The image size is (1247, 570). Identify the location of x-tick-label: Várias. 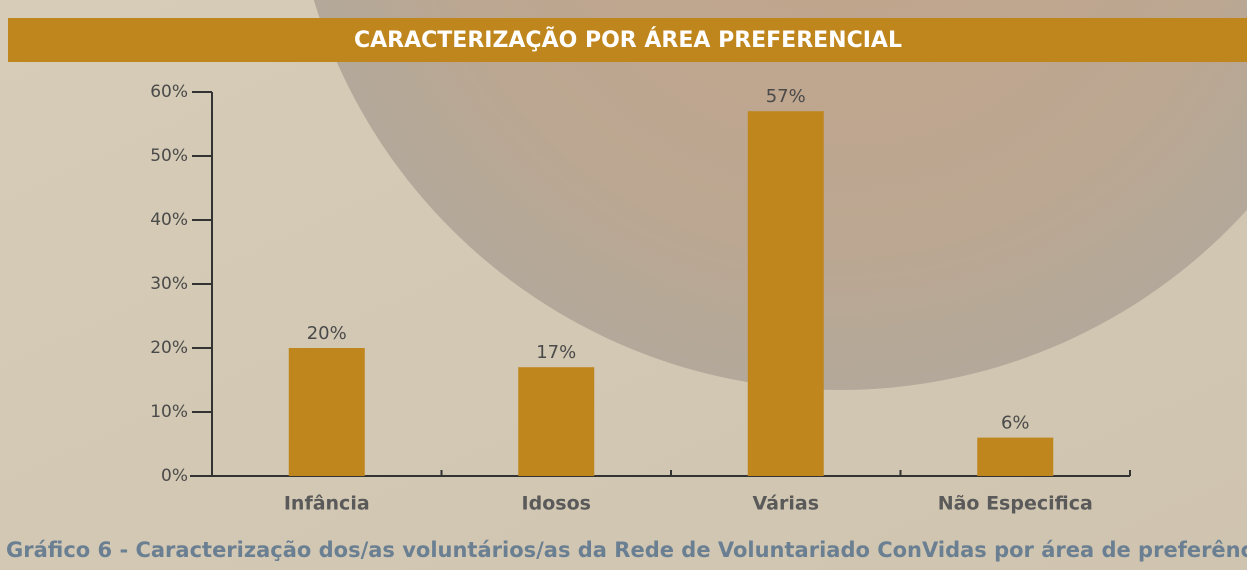
(786, 504).